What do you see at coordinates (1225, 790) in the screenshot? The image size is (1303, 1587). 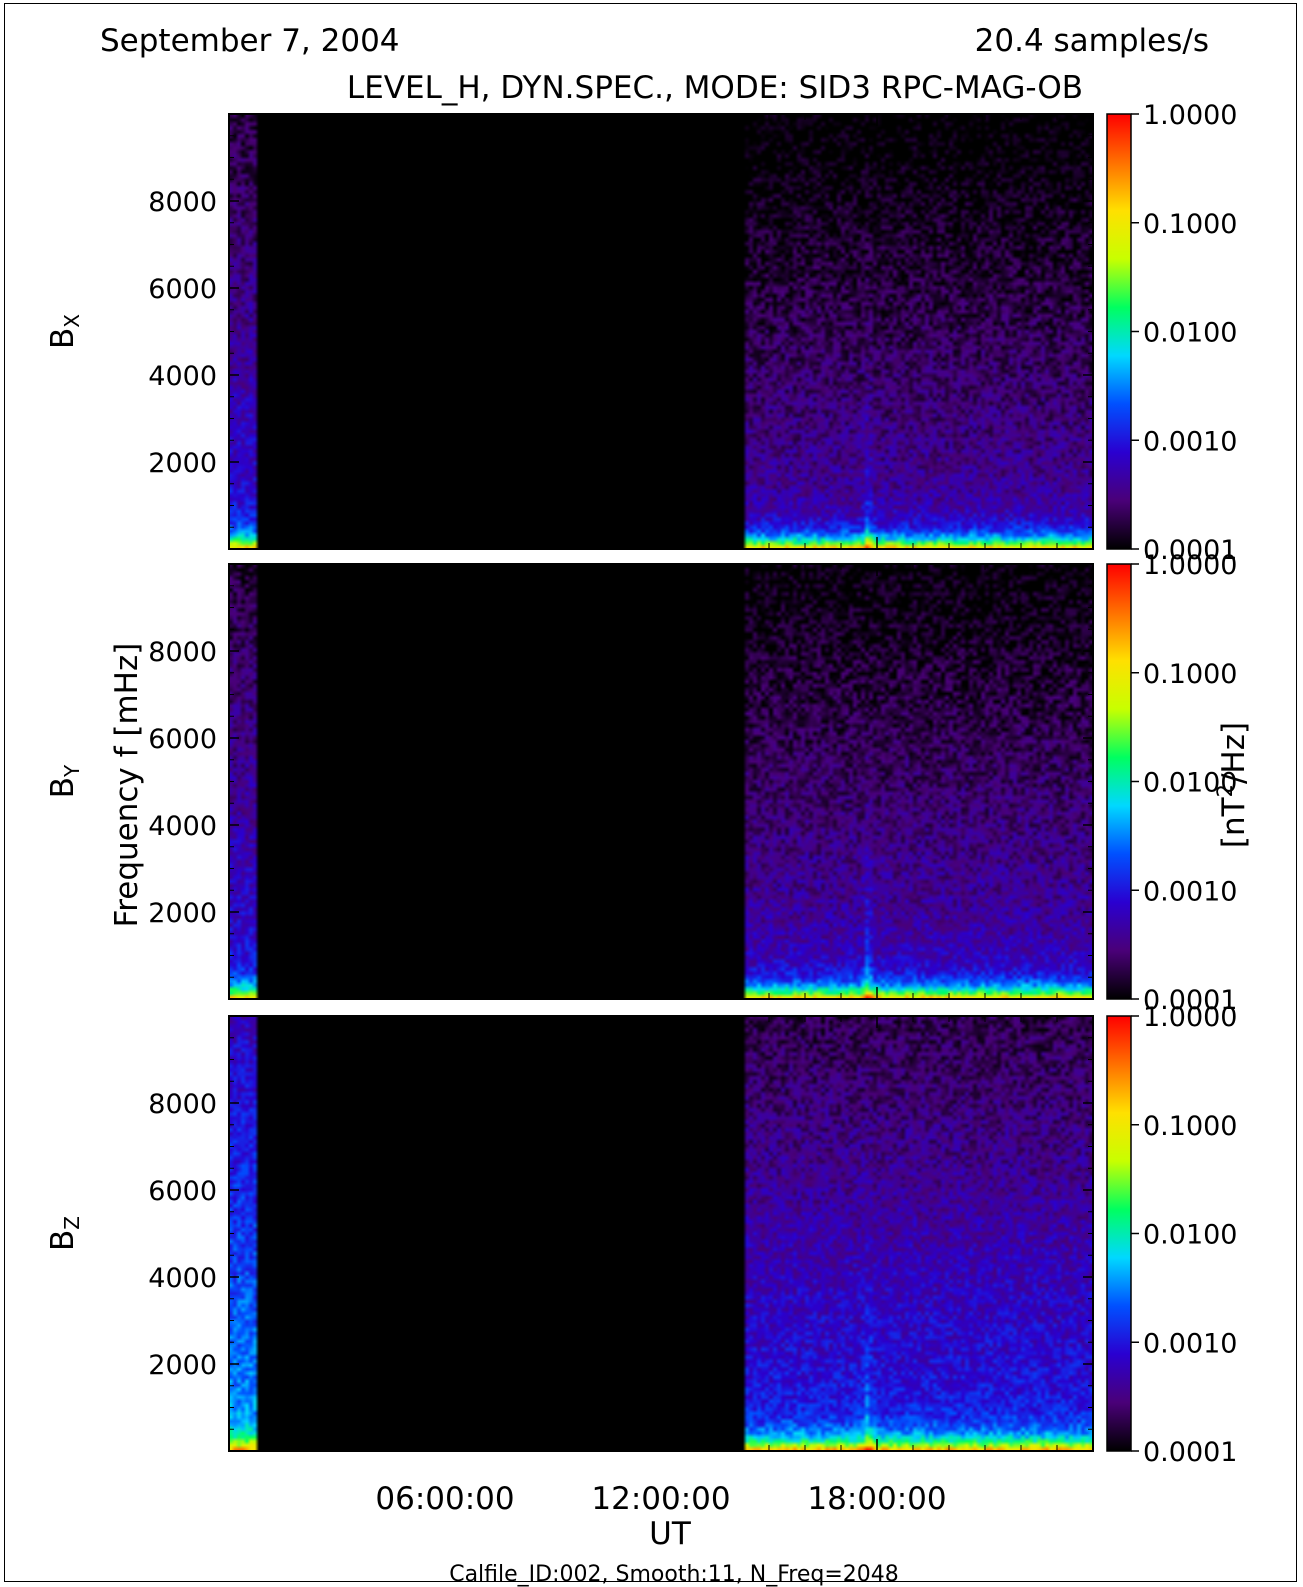 I see `colorbar-label-superscript: 2` at bounding box center [1225, 790].